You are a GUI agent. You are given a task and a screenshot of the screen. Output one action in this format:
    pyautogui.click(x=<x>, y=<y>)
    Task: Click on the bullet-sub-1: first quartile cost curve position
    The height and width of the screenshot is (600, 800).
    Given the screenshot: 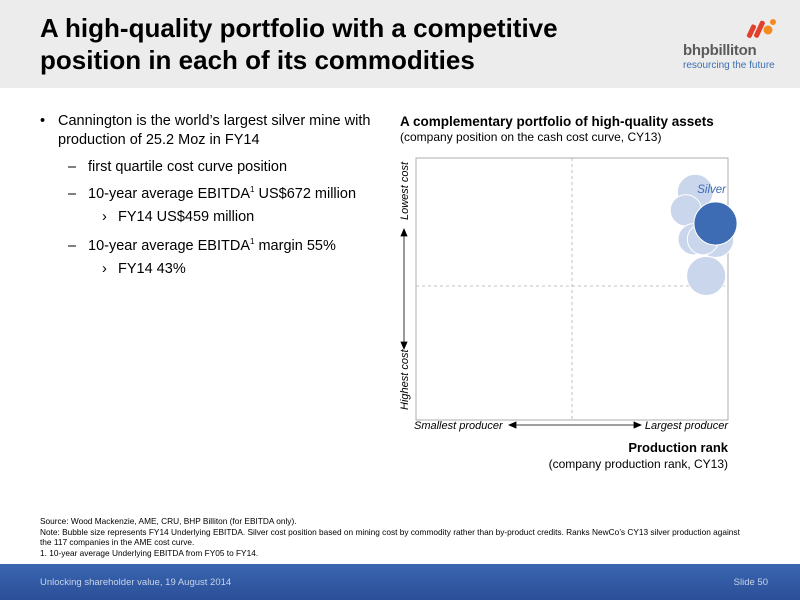 What is the action you would take?
    pyautogui.click(x=213, y=167)
    